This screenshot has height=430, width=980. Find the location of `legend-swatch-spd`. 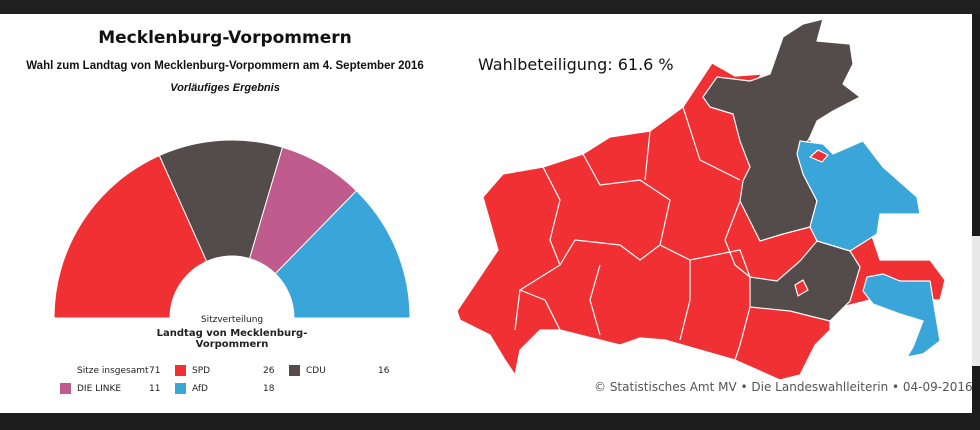

legend-swatch-spd is located at coordinates (180, 370).